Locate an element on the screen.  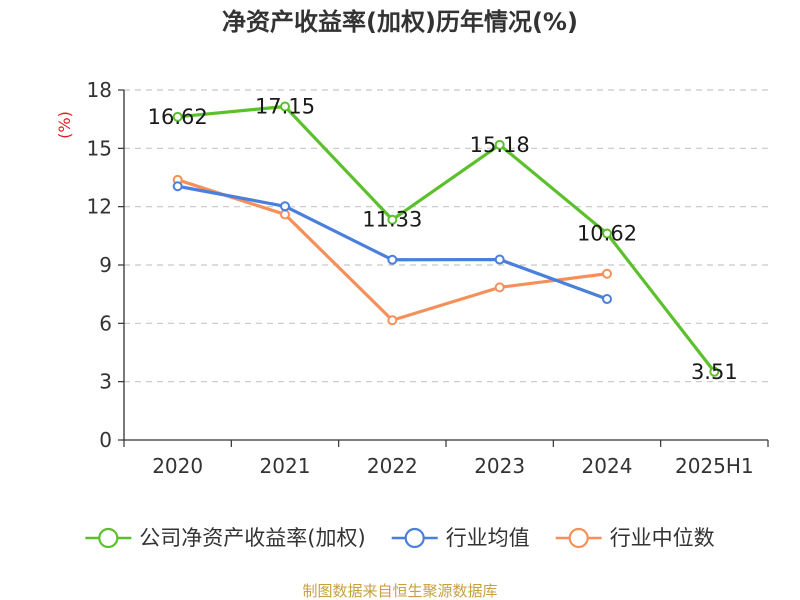
data-label: 10.62 is located at coordinates (607, 234).